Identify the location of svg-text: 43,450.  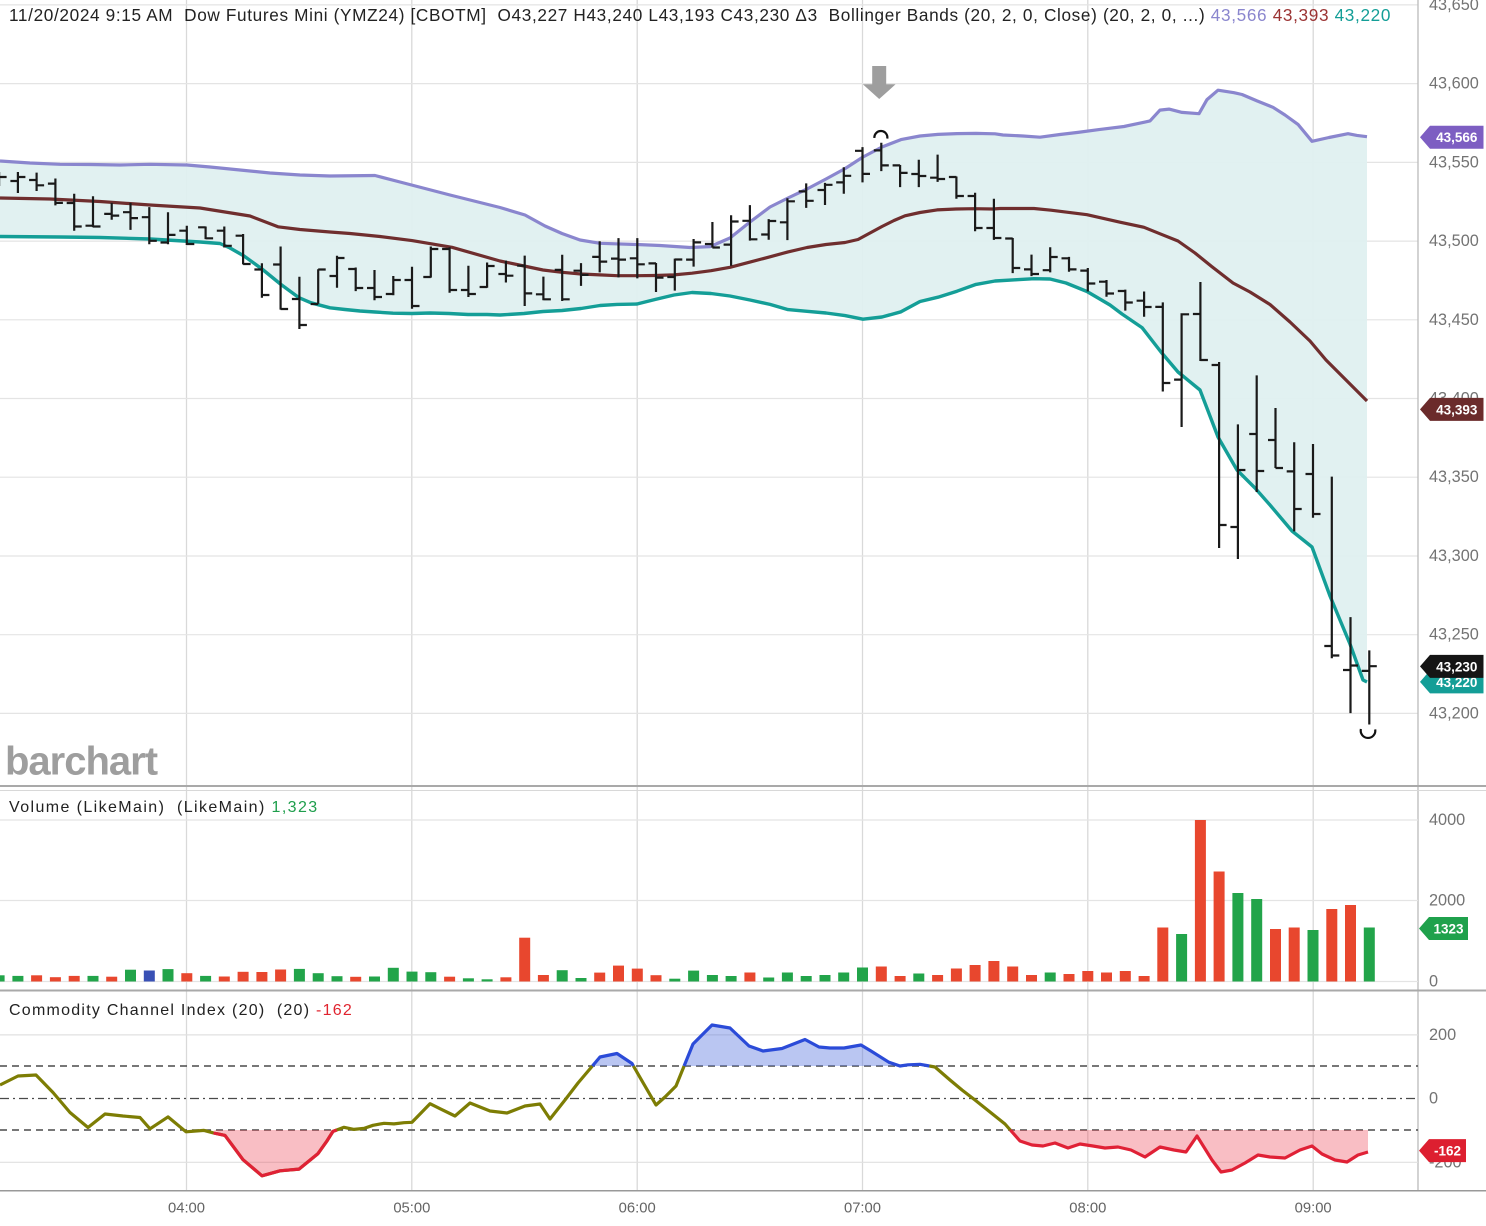
(1454, 320).